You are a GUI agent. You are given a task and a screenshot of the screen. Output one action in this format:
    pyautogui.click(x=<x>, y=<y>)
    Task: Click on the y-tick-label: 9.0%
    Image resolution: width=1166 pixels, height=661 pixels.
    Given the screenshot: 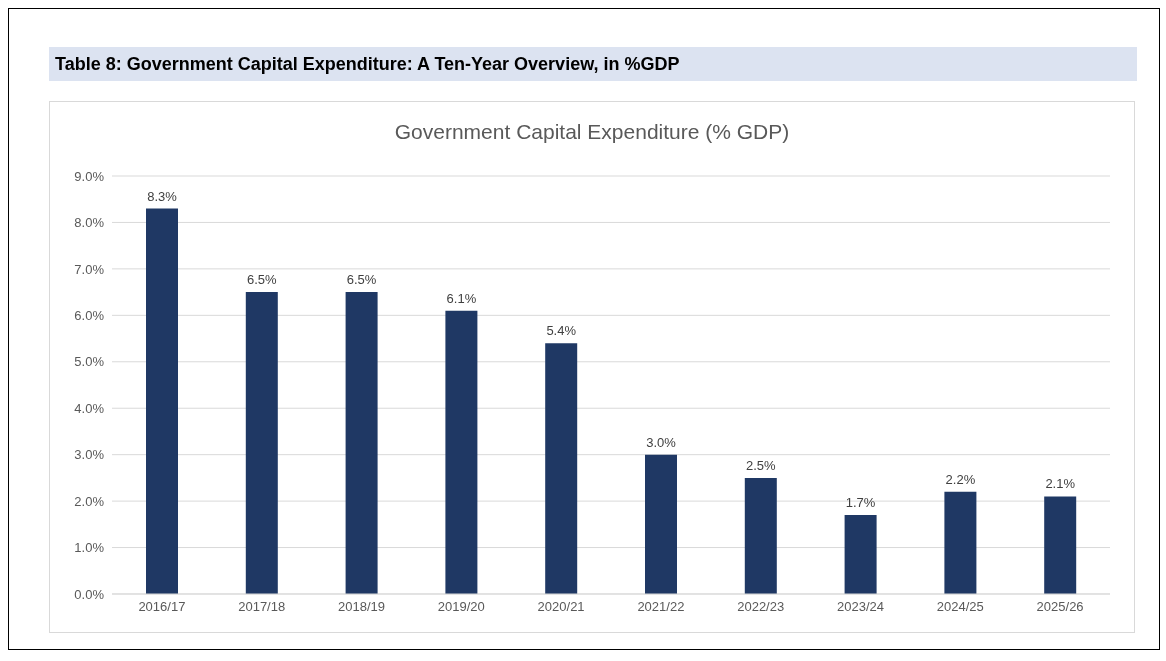 What is the action you would take?
    pyautogui.click(x=89, y=176)
    